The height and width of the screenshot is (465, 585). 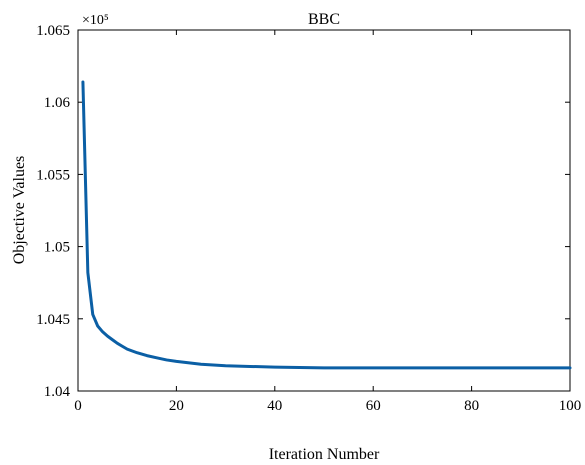 I want to click on y-tick-label: 1.05, so click(x=57, y=248).